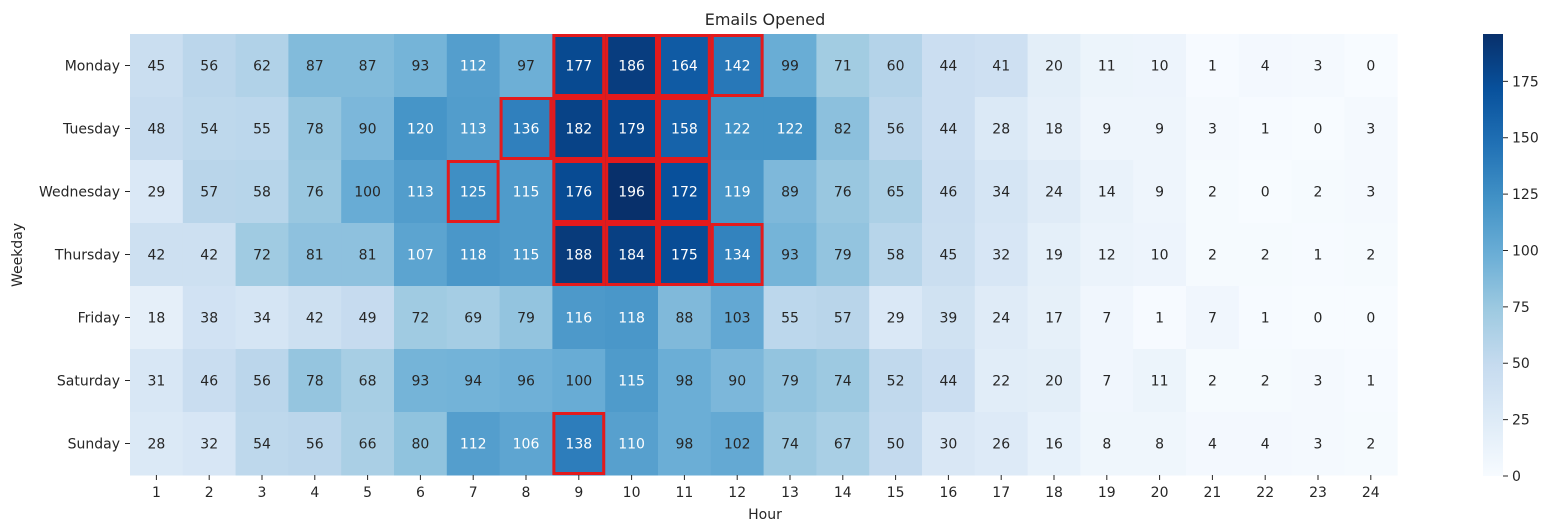 This screenshot has height=530, width=1551. What do you see at coordinates (1054, 445) in the screenshot?
I see `cell-value-label: 16` at bounding box center [1054, 445].